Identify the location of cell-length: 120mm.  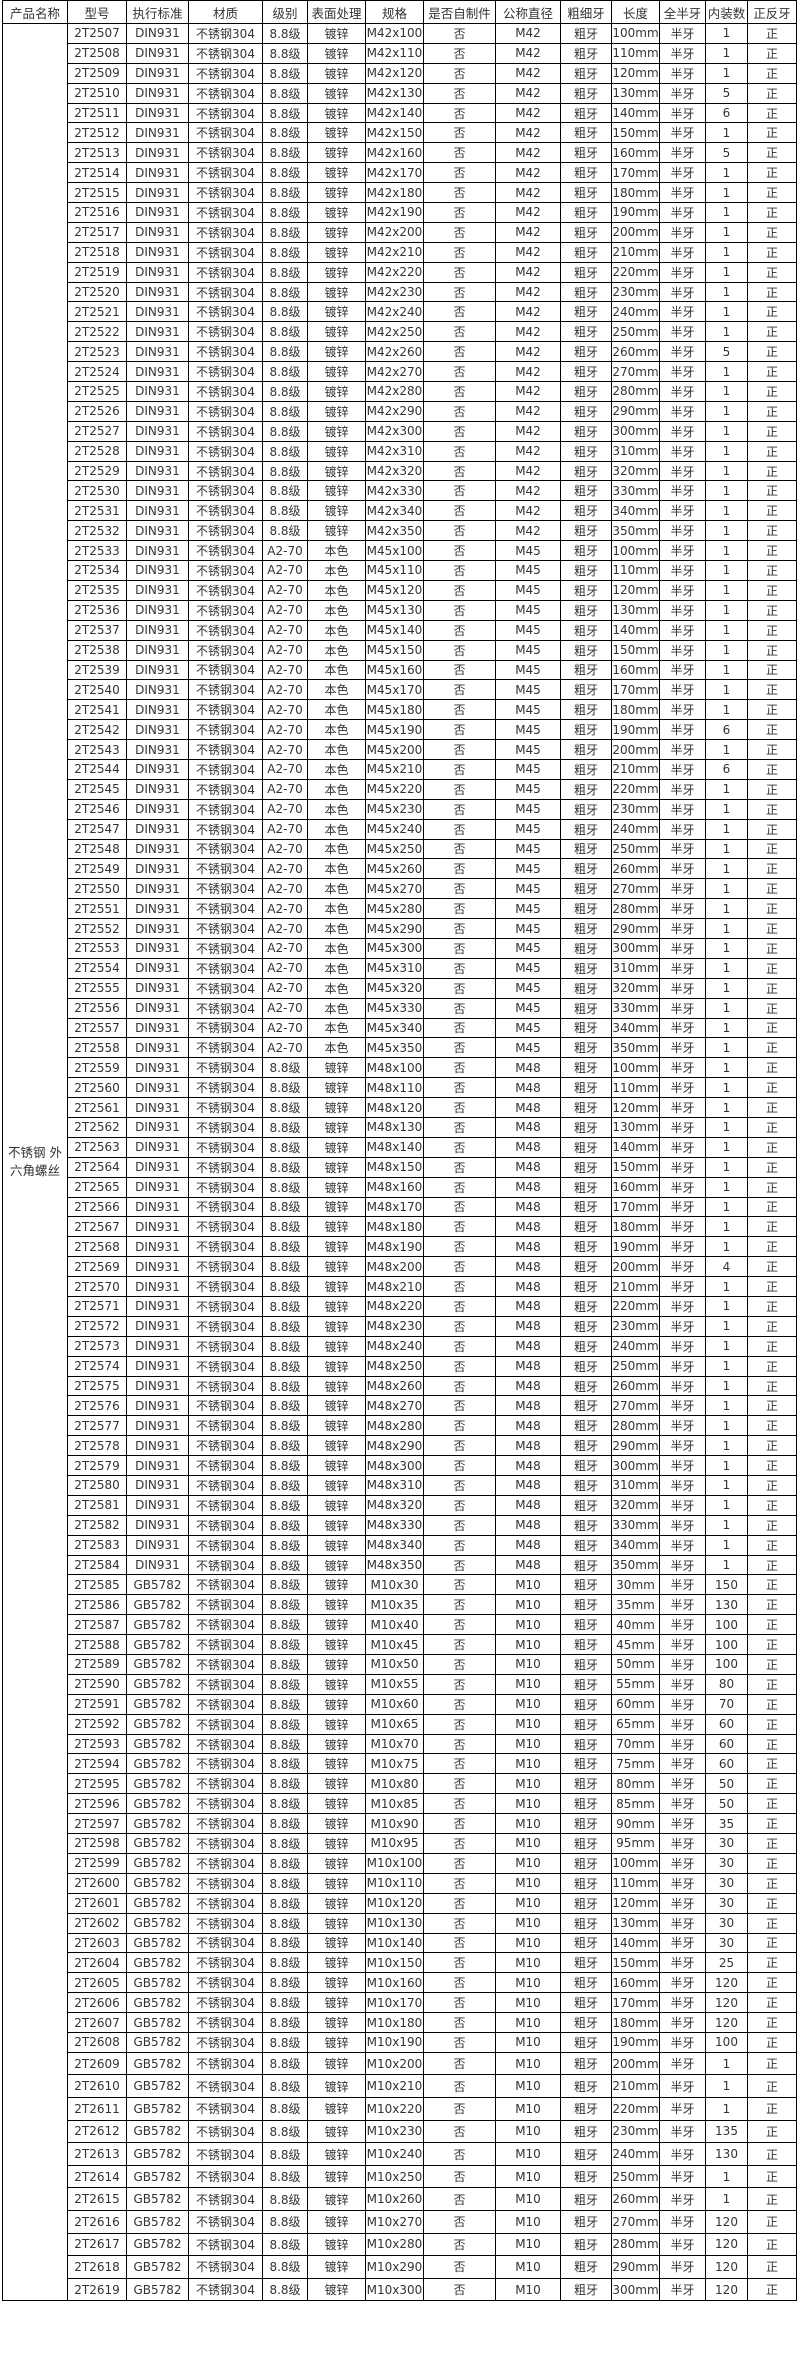
(635, 590).